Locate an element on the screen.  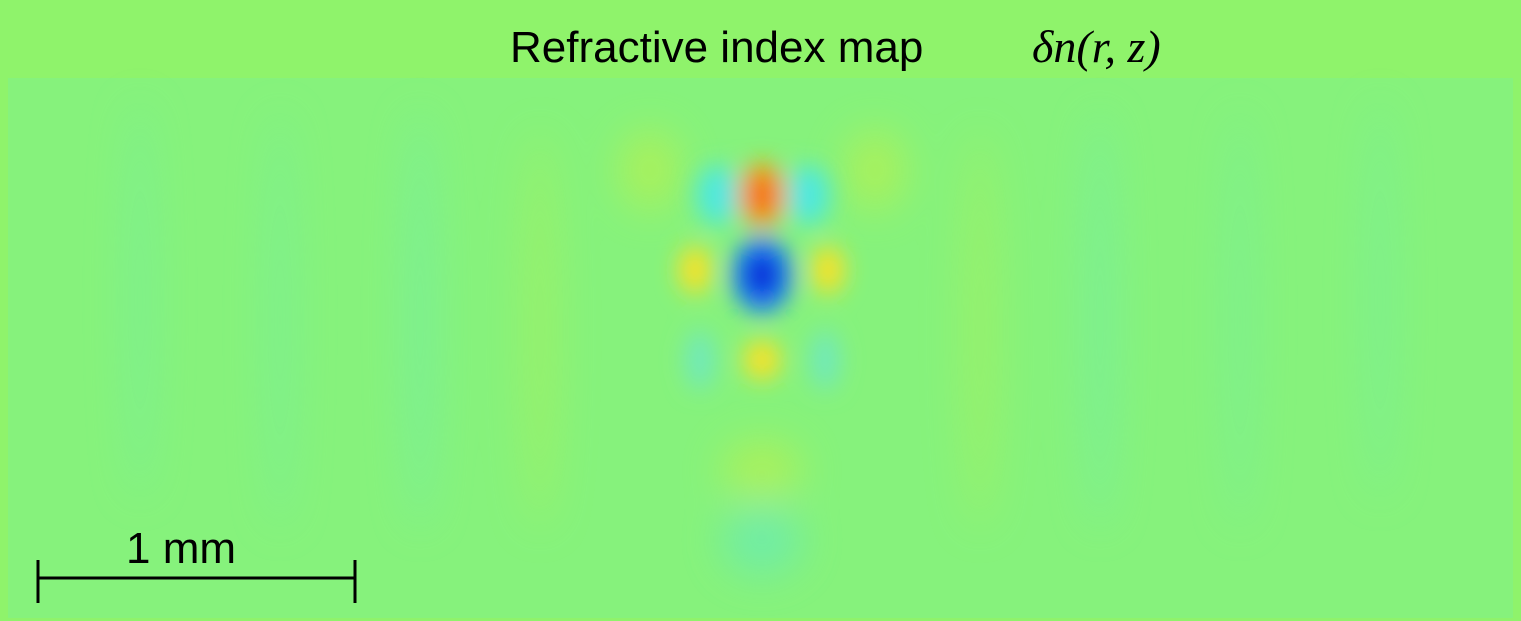
scale-bar is located at coordinates (196, 581).